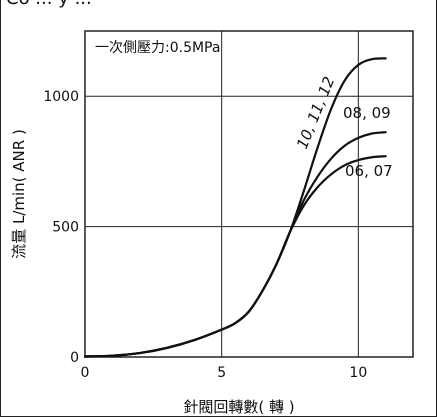  I want to click on y-axis-title: 流量 L/min( ANR ), so click(19, 194).